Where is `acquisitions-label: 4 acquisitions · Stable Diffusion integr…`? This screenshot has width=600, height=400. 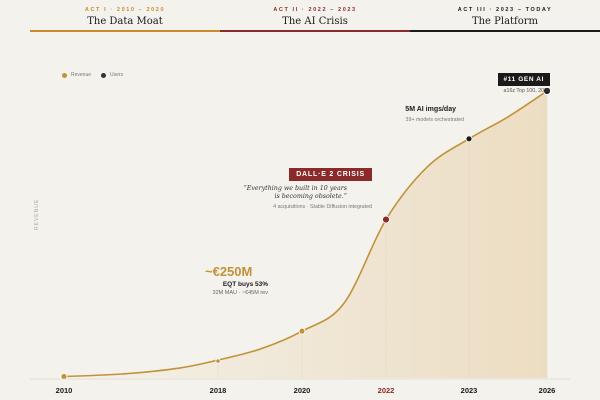
acquisitions-label: 4 acquisitions · Stable Diffusion integr… is located at coordinates (322, 207).